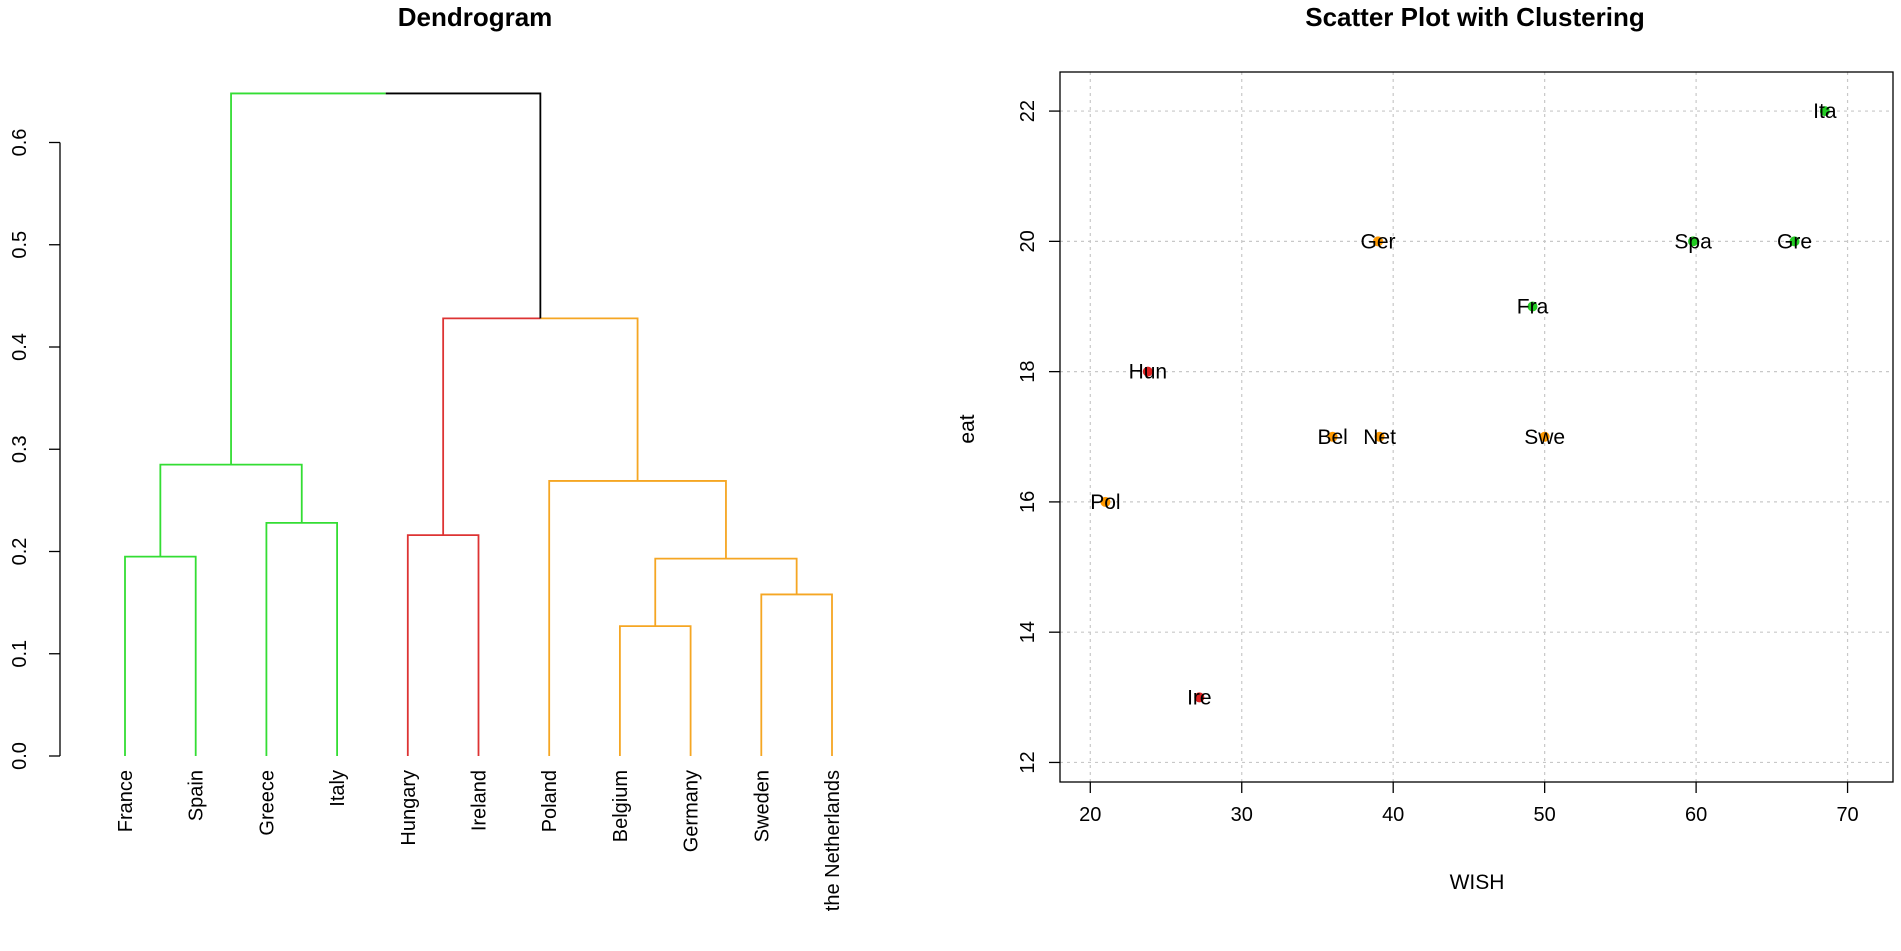 The width and height of the screenshot is (1901, 951). I want to click on dendrogram-leaf-label: Ireland, so click(480, 800).